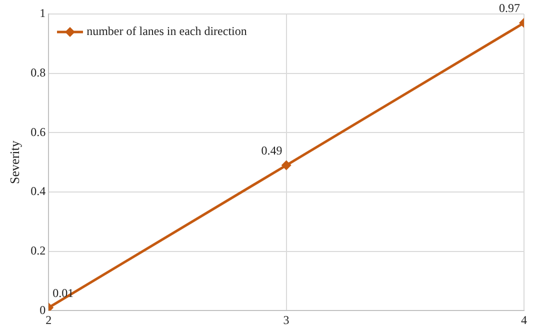 This screenshot has width=550, height=333. Describe the element at coordinates (38, 131) in the screenshot. I see `y-tick-label: 0.6` at that location.